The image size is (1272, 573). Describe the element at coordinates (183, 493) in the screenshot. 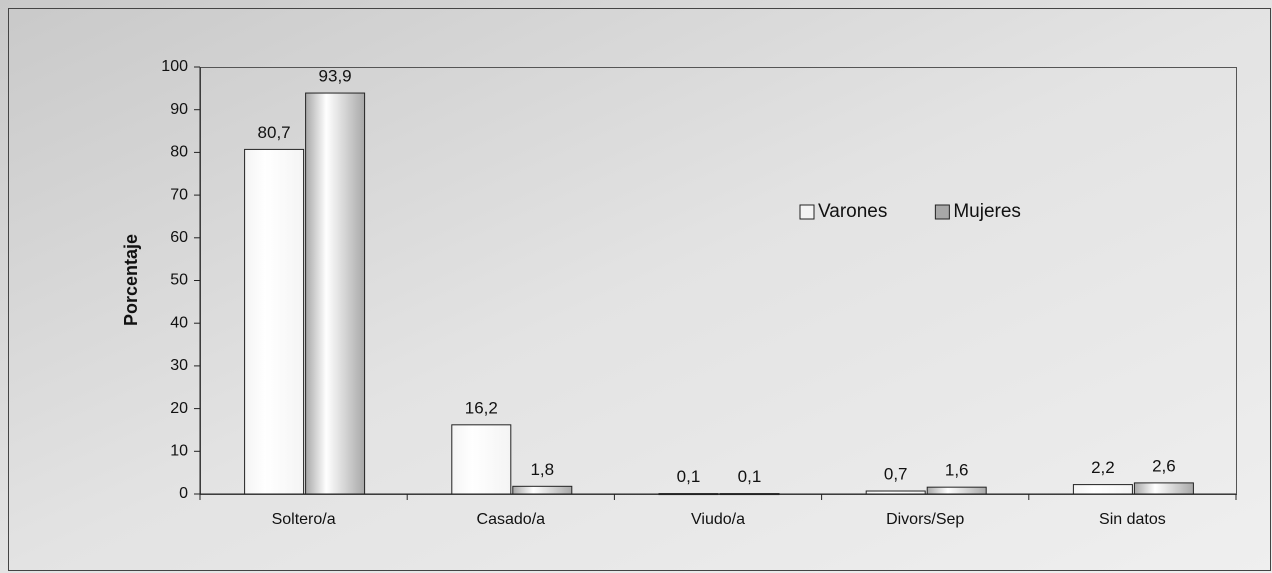

I see `y-tick-label: 0` at that location.